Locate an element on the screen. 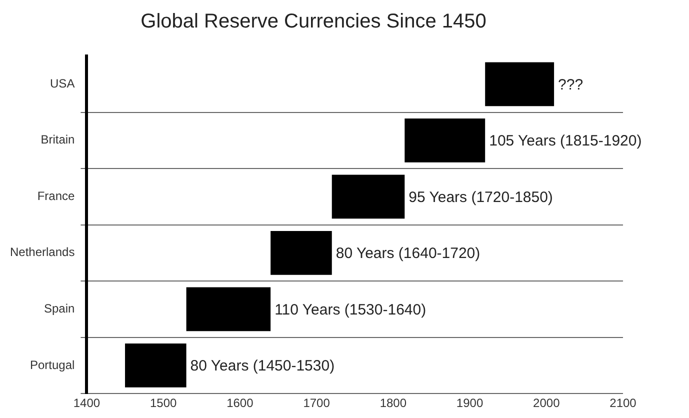 The height and width of the screenshot is (418, 689). y-tick-label: USA is located at coordinates (62, 83).